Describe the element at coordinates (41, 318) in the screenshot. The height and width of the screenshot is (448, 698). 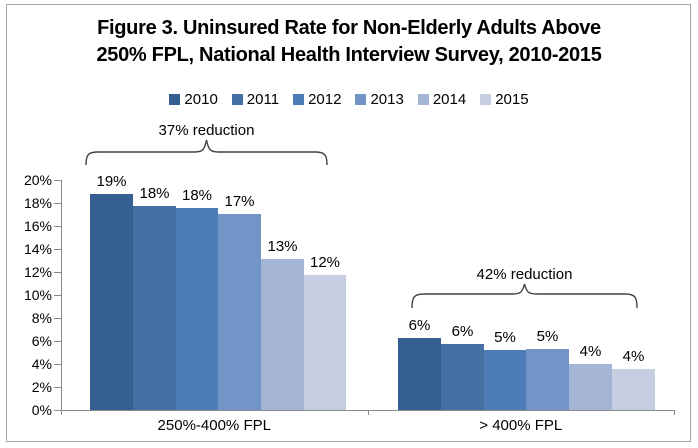
I see `y-axis-label: 8%` at that location.